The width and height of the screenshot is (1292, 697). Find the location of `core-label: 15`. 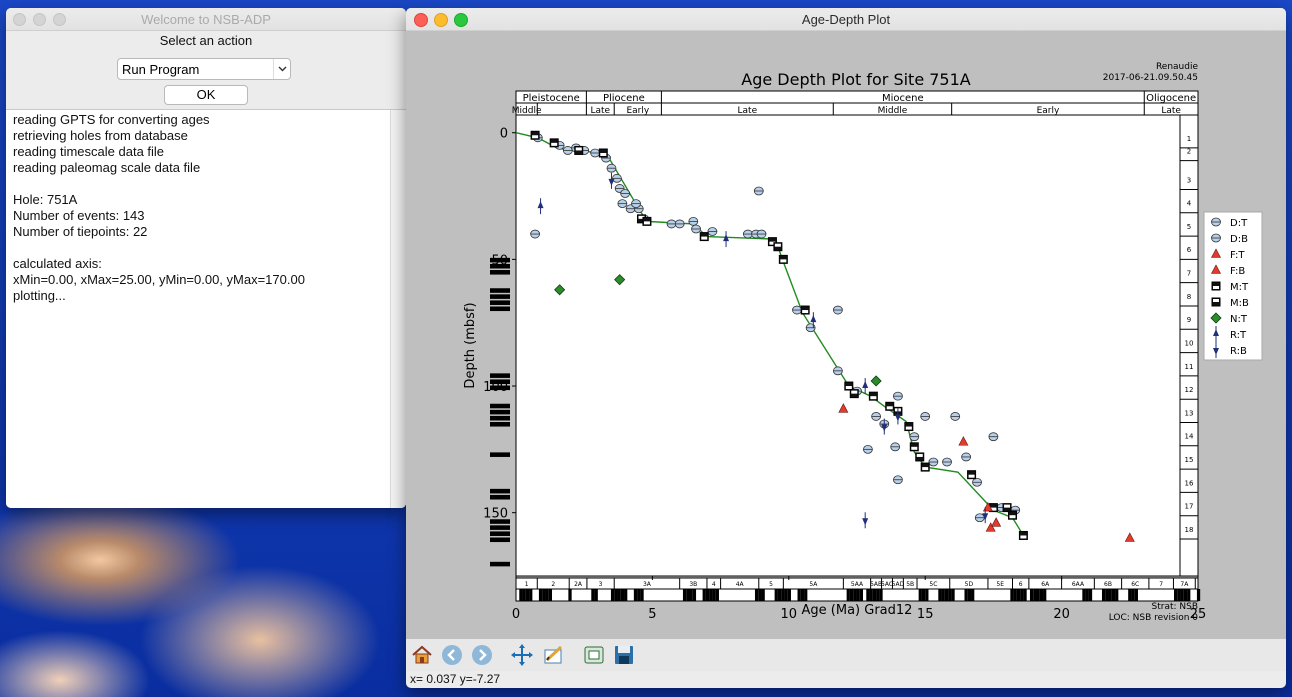

core-label: 15 is located at coordinates (1189, 460).